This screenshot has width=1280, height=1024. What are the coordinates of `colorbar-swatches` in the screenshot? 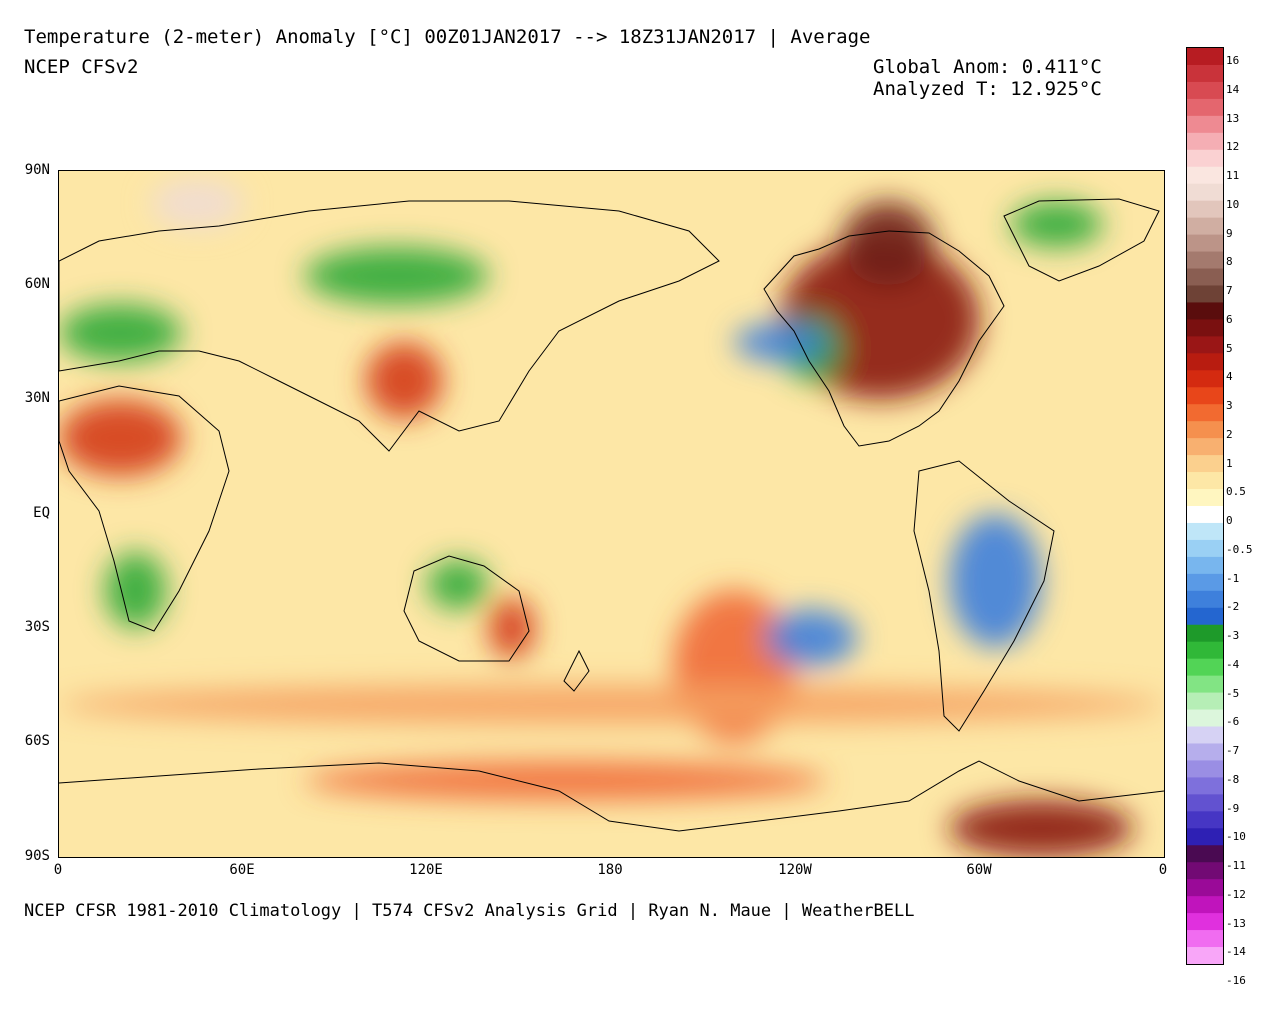 It's located at (1205, 506).